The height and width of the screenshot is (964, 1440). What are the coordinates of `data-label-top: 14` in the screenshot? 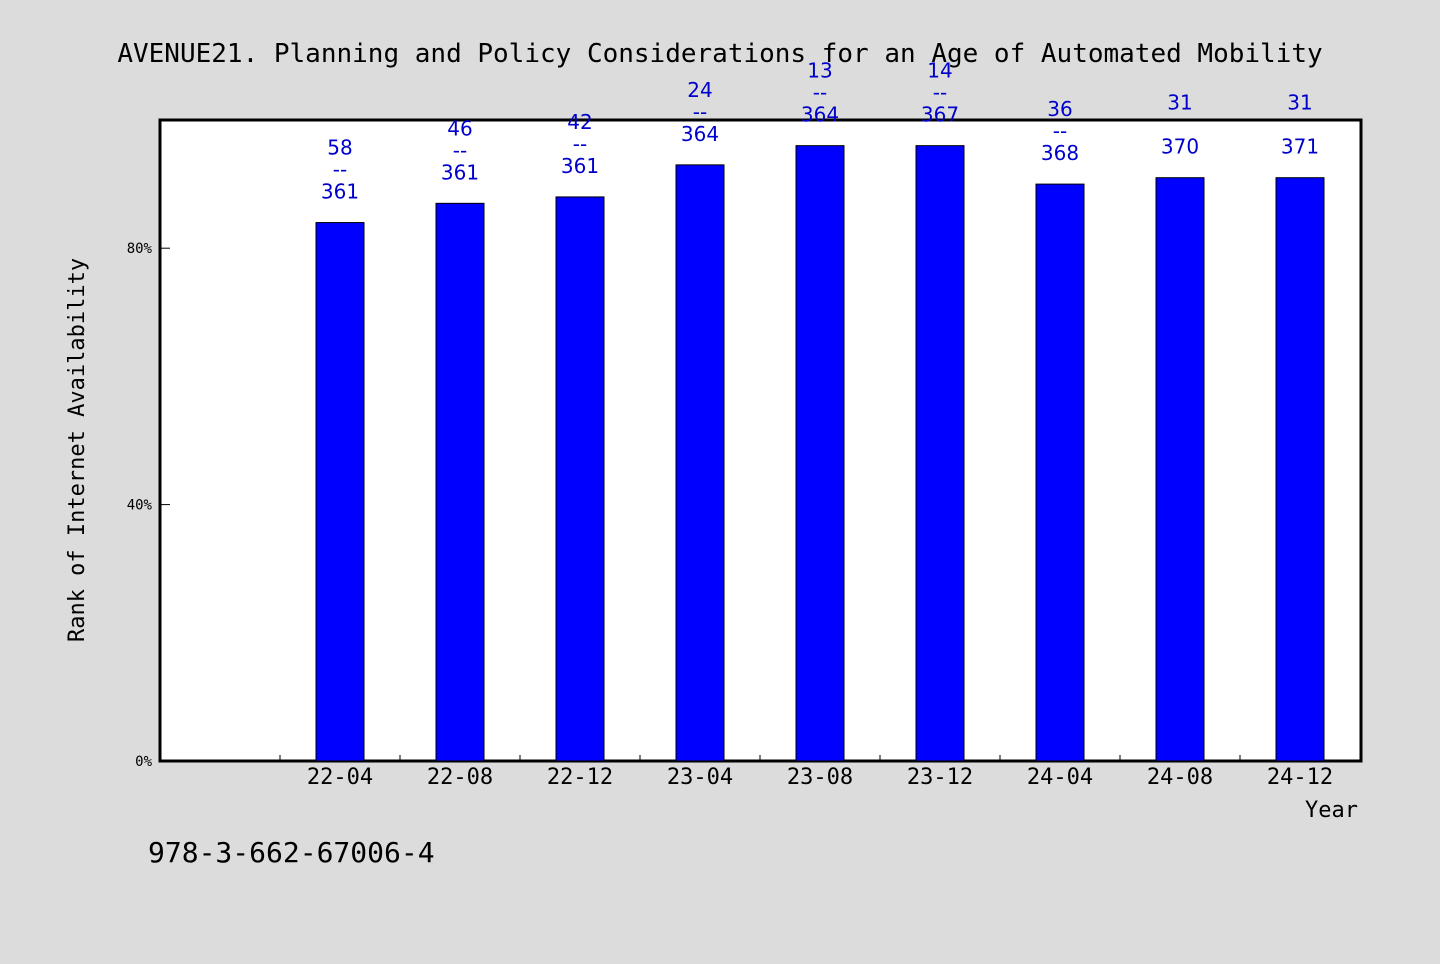 It's located at (939, 71).